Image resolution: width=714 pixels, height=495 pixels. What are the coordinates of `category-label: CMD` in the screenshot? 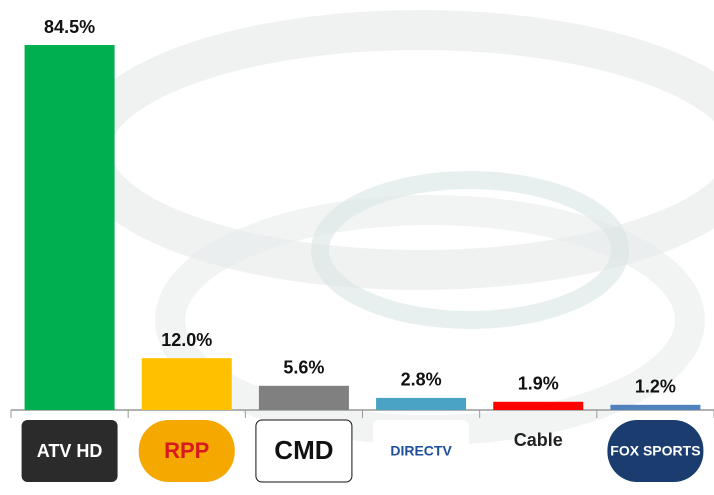 It's located at (303, 450).